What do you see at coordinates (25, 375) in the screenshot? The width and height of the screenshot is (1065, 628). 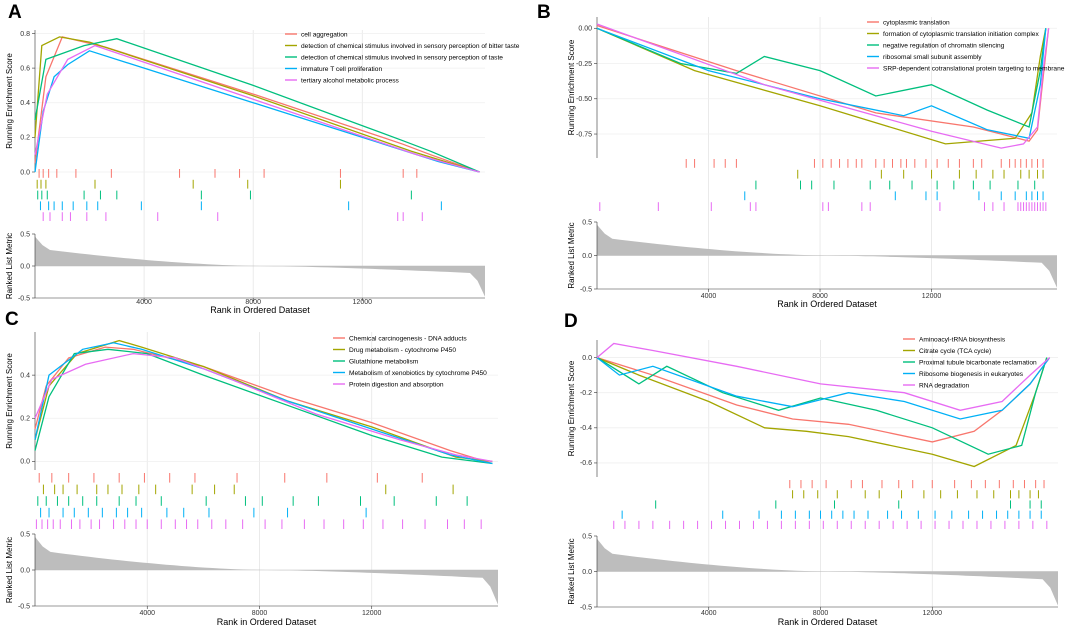 I see `y-tick-label: 0.4` at bounding box center [25, 375].